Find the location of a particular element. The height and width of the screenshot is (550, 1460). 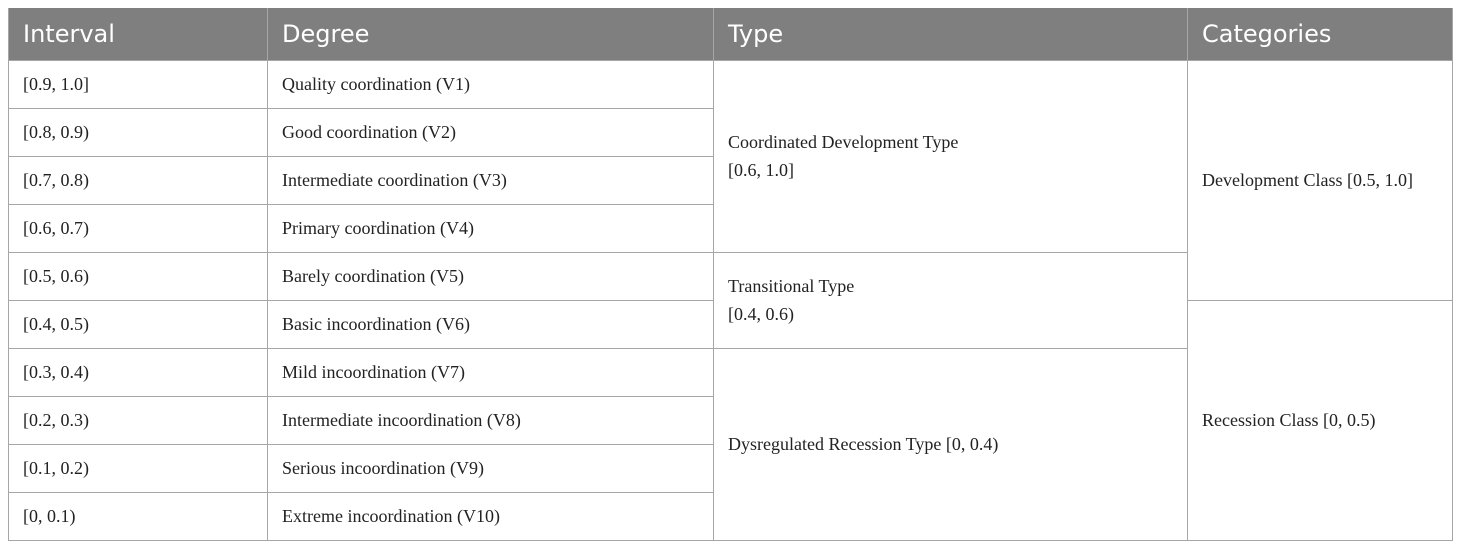

interval-cell: [0.9, 1.0] is located at coordinates (138, 84).